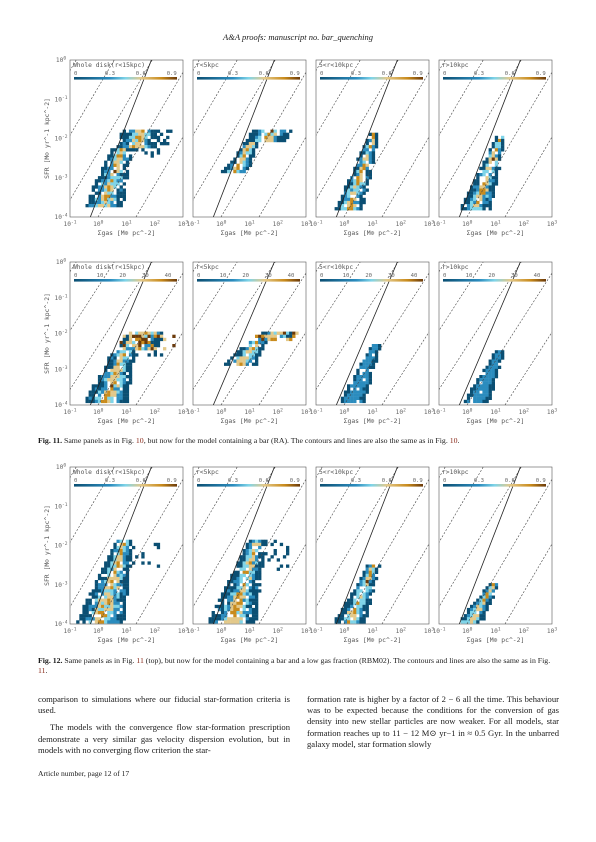 This screenshot has width=596, height=842. I want to click on fig12-ref-1: 11, so click(140, 660).